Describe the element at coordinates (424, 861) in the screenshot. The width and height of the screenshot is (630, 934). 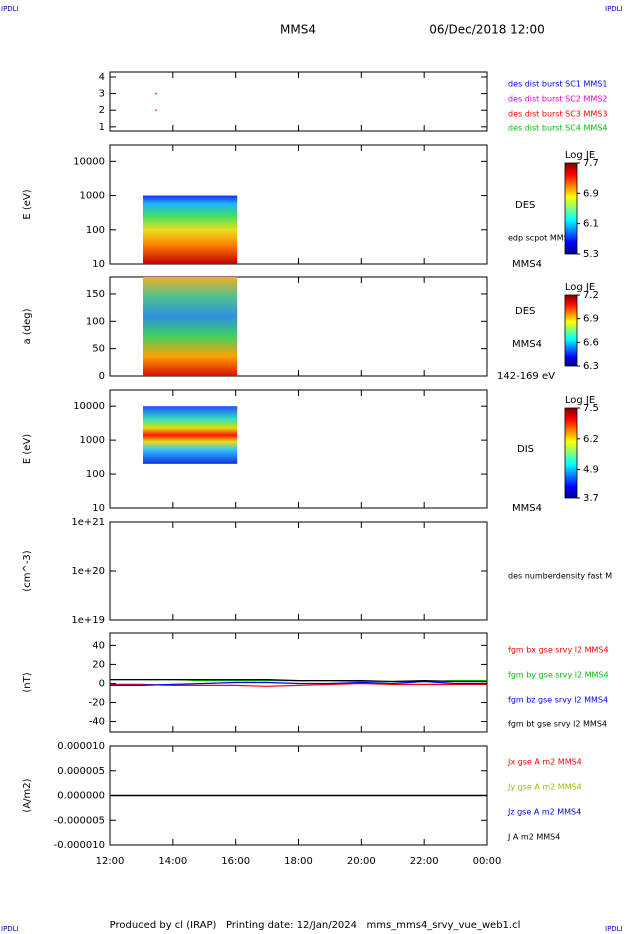
I see `x-tick-label: 22:00` at that location.